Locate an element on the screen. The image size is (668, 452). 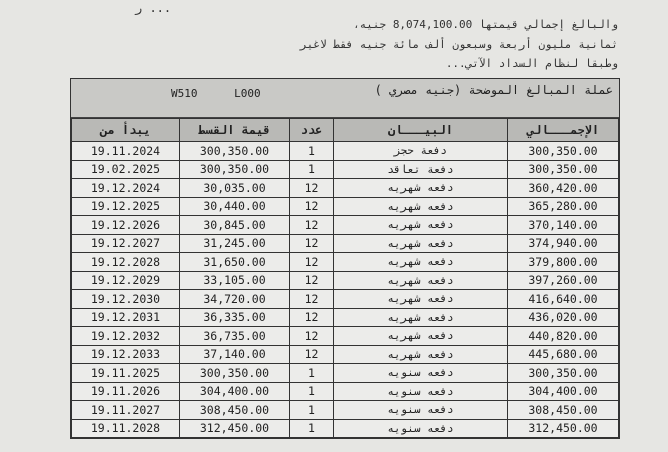
cell-total: 445,680.00 is located at coordinates (563, 354).